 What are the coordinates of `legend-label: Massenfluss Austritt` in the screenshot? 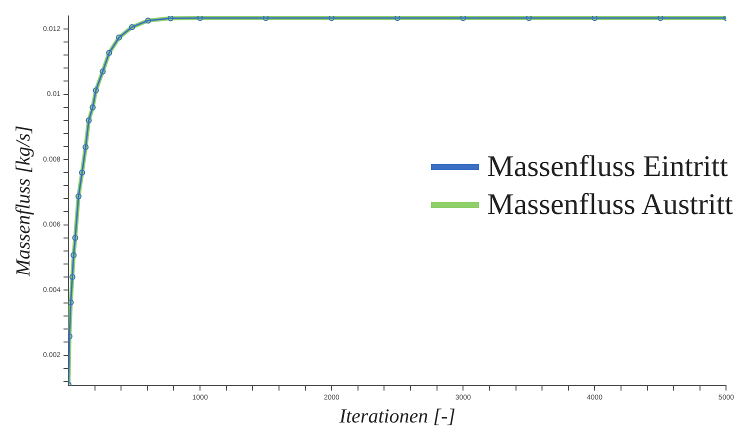 It's located at (610, 205).